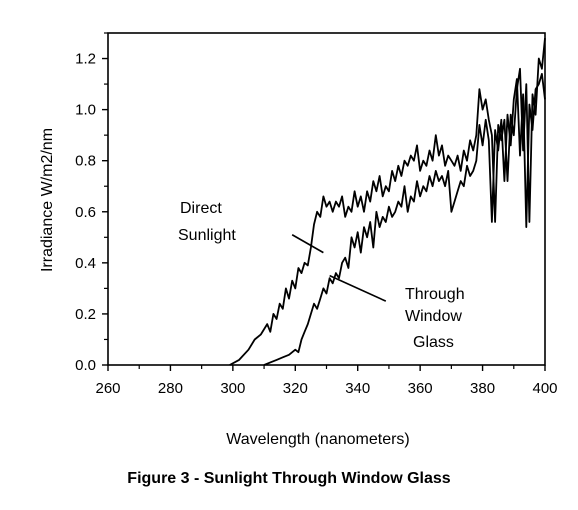  I want to click on annotation-direct-sunlight: Direct Sunlight, so click(251, 227).